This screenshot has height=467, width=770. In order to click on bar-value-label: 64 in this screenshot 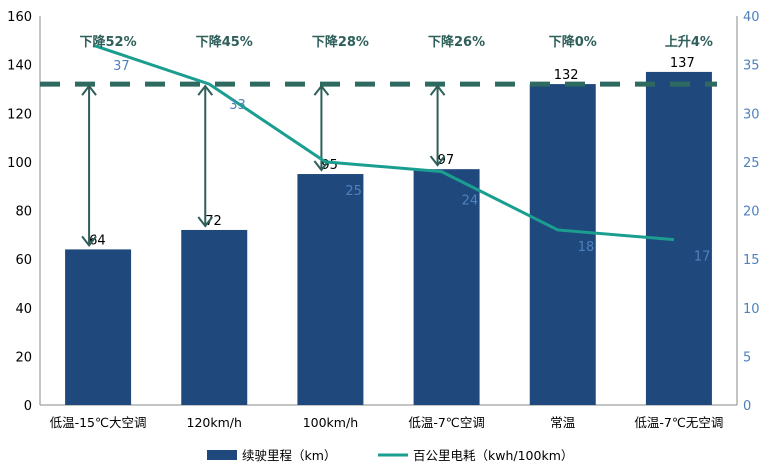, I will do `click(97, 240)`.